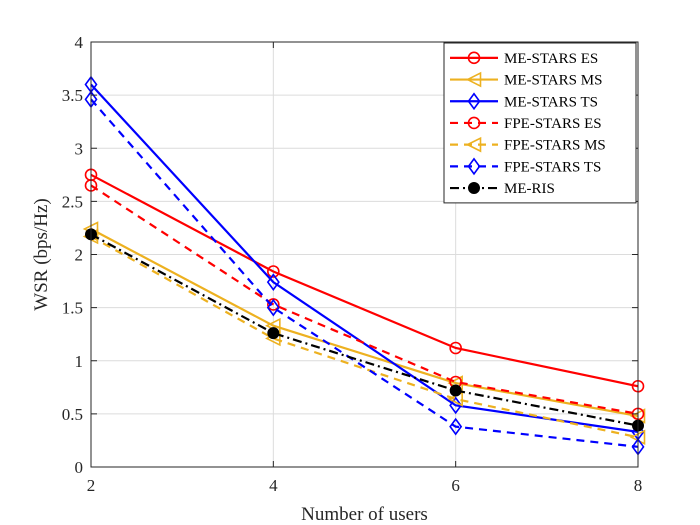 The width and height of the screenshot is (700, 525). What do you see at coordinates (79, 361) in the screenshot?
I see `y-tick-label: 1` at bounding box center [79, 361].